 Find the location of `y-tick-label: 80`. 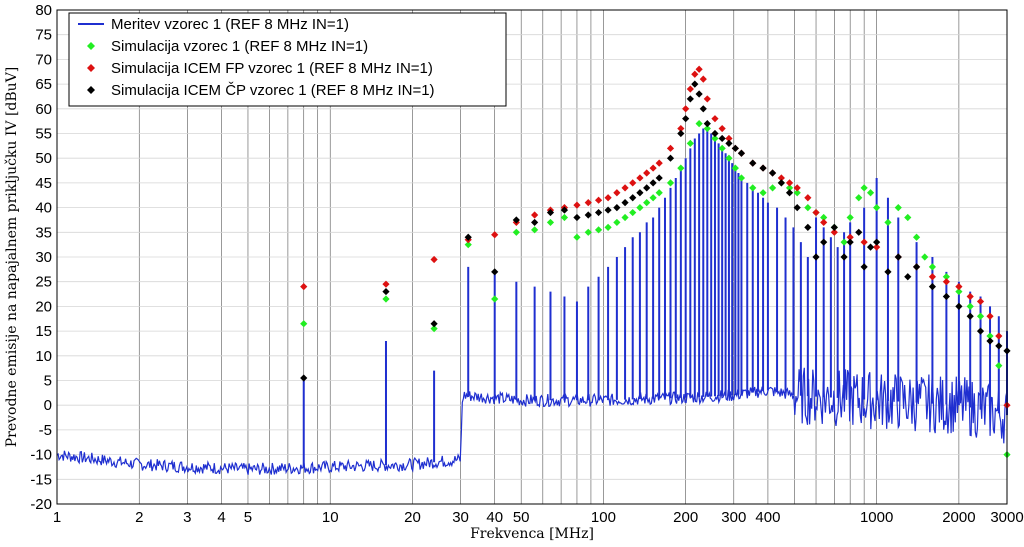

y-tick-label: 80 is located at coordinates (43, 10).